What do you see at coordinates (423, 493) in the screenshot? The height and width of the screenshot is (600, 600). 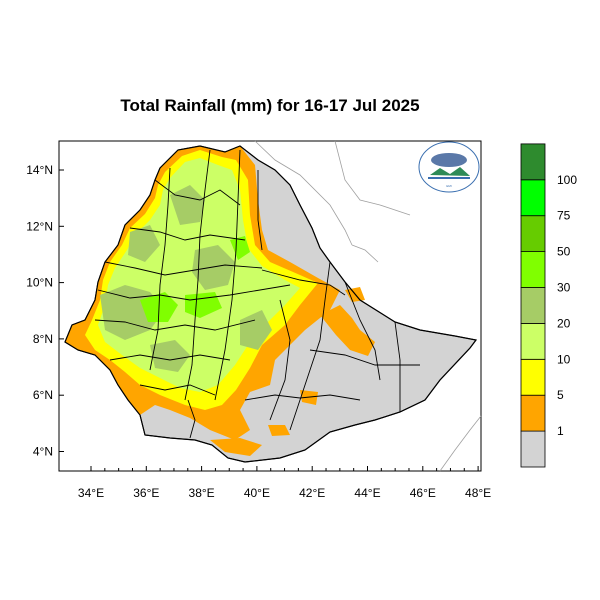 I see `x-tick-label: 46°E` at bounding box center [423, 493].